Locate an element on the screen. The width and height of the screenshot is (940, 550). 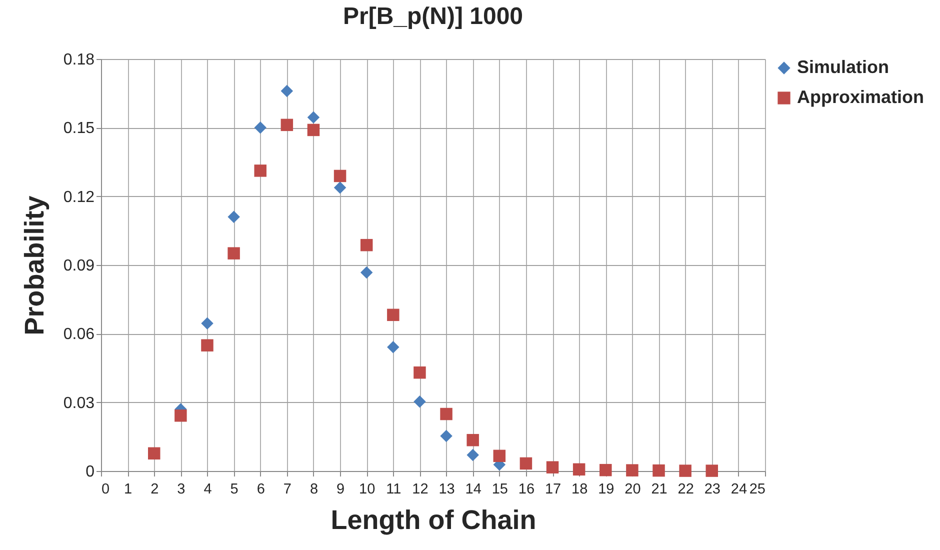
x-tick-label: 14 is located at coordinates (473, 490).